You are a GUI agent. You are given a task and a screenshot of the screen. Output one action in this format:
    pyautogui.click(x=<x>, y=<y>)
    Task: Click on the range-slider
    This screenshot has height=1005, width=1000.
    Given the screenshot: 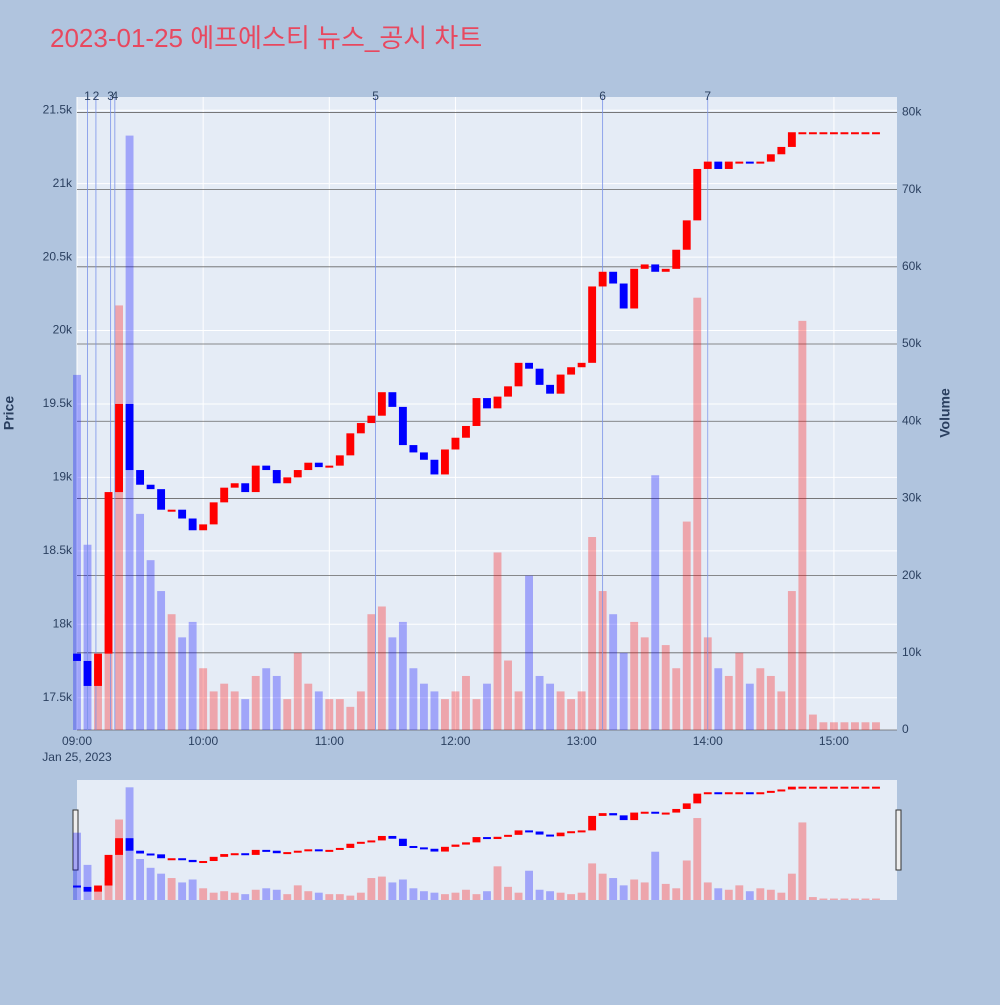 What is the action you would take?
    pyautogui.click(x=487, y=840)
    